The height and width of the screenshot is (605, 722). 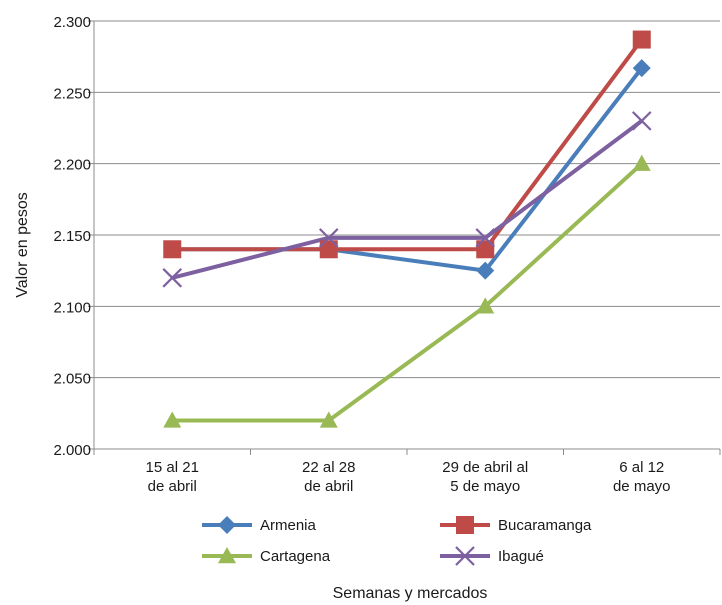 I want to click on y-tick-label: 2.300, so click(x=72, y=22).